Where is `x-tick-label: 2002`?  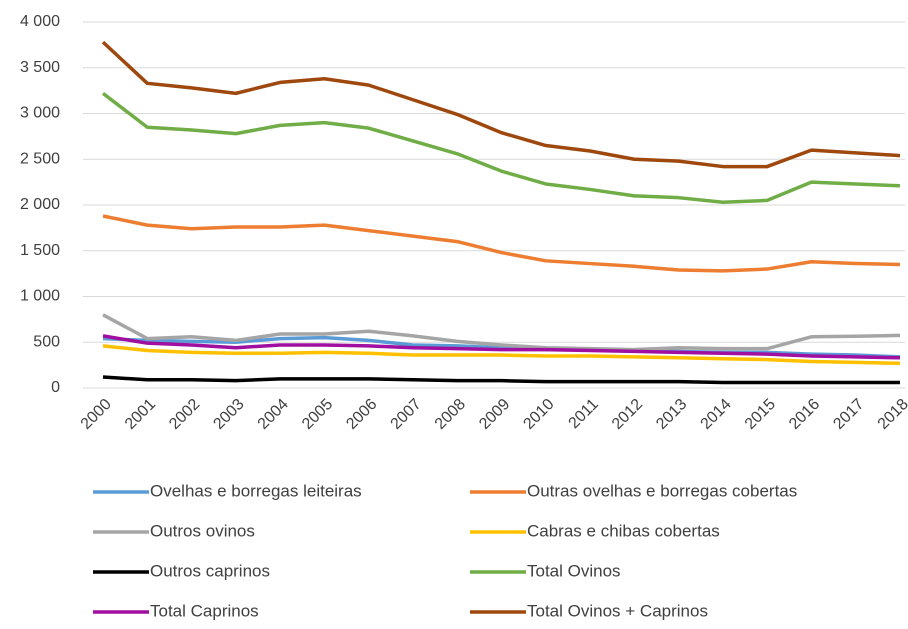
x-tick-label: 2002 is located at coordinates (184, 414).